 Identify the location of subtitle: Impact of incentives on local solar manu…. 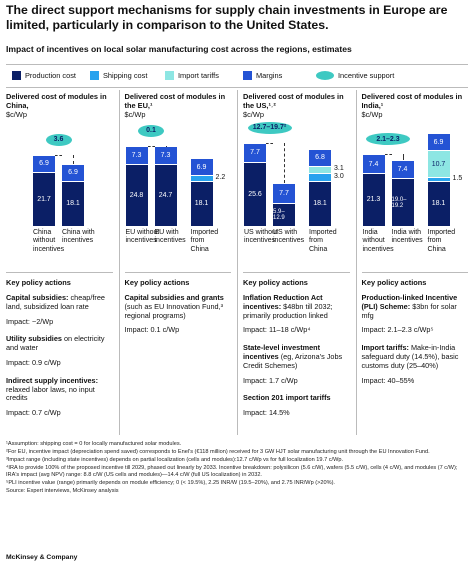
(179, 49).